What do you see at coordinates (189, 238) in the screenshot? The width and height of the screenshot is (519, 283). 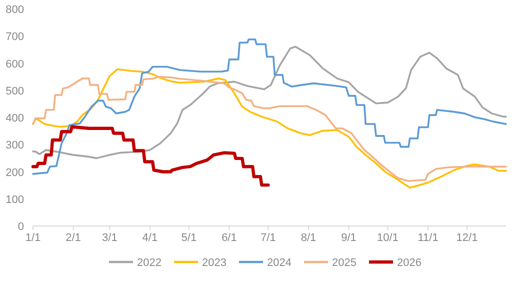 I see `x-tick-label: 5/1` at bounding box center [189, 238].